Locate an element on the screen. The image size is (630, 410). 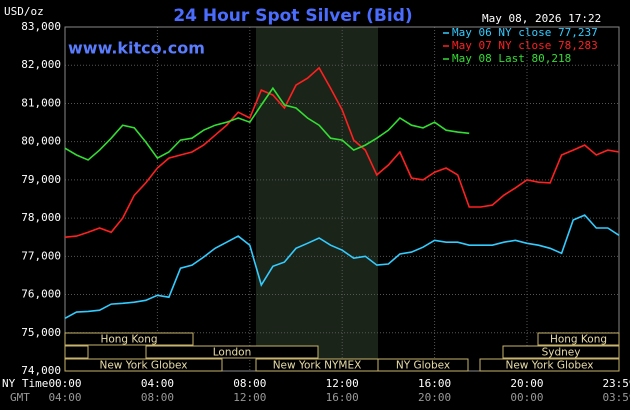
legend-entry: May 07 NY close 78,283 is located at coordinates (525, 45).